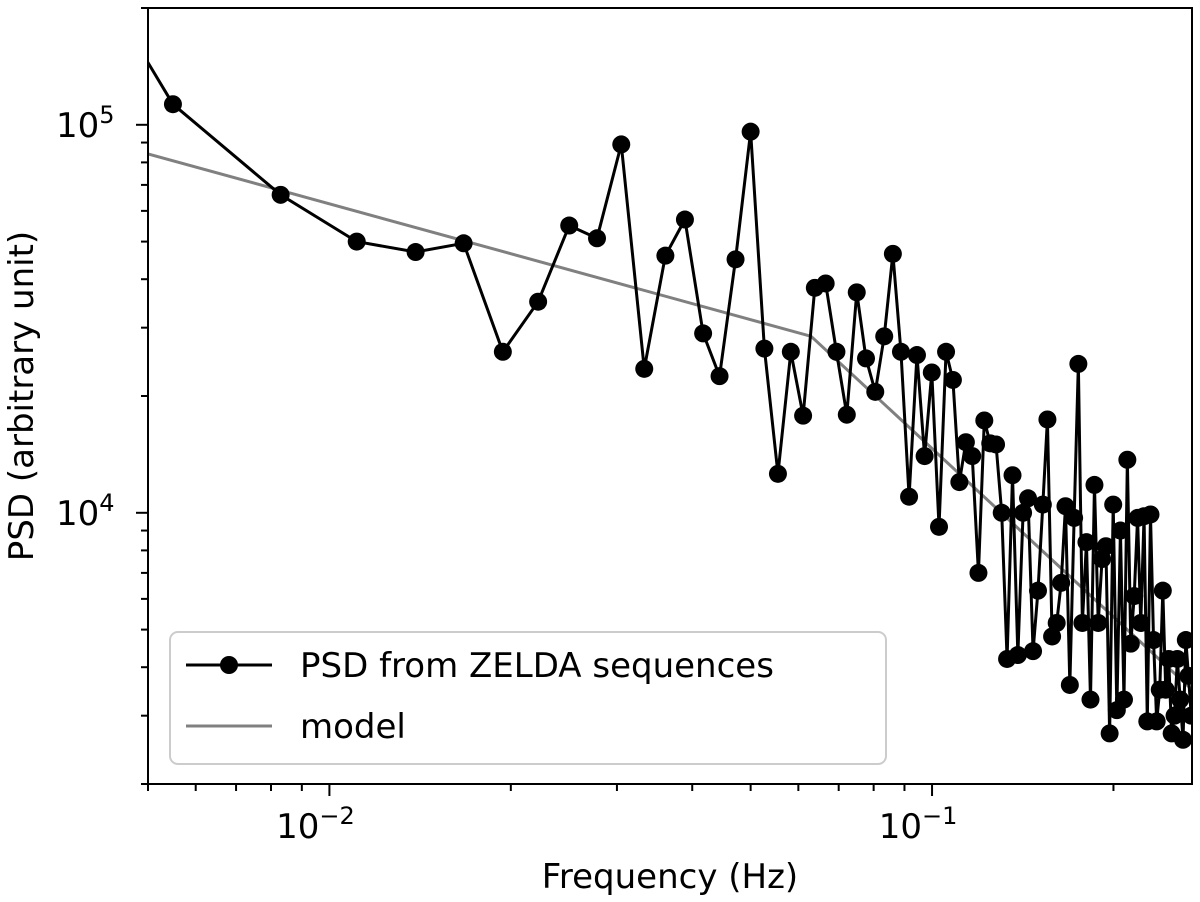  I want to click on y-tick-label: 10⁵, so click(85, 123).